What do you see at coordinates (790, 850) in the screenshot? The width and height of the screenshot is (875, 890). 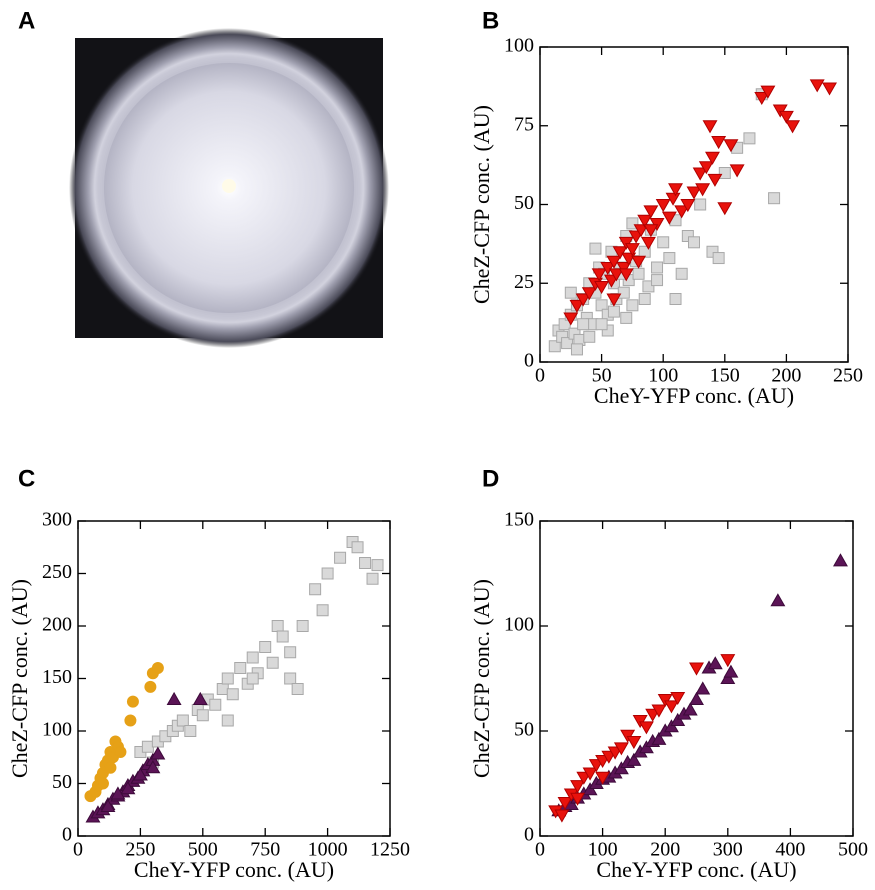 I see `x-tick-label: 400` at bounding box center [790, 850].